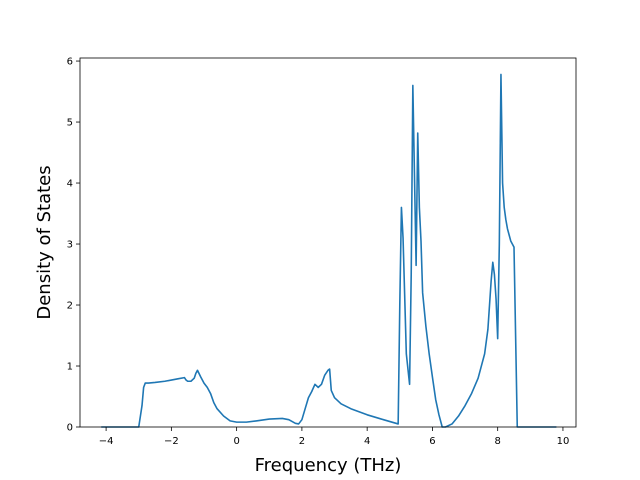 This screenshot has width=640, height=480. I want to click on x-tick-label: 6, so click(432, 441).